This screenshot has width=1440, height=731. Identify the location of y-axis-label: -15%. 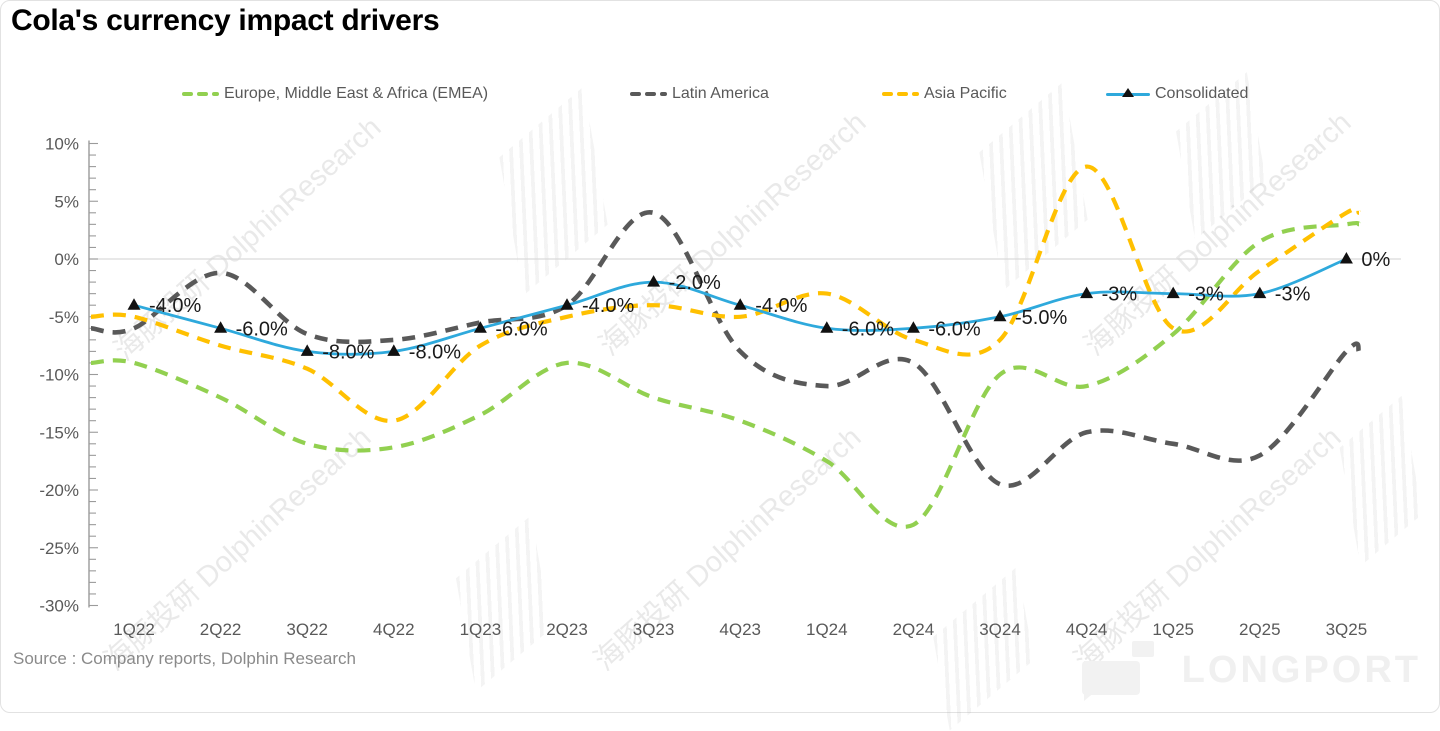
(59, 432).